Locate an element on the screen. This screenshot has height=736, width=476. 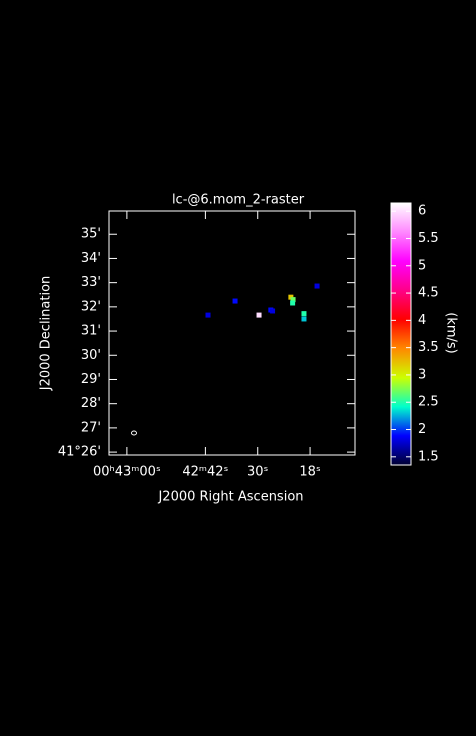
y-tick-label: 34' is located at coordinates (91, 258).